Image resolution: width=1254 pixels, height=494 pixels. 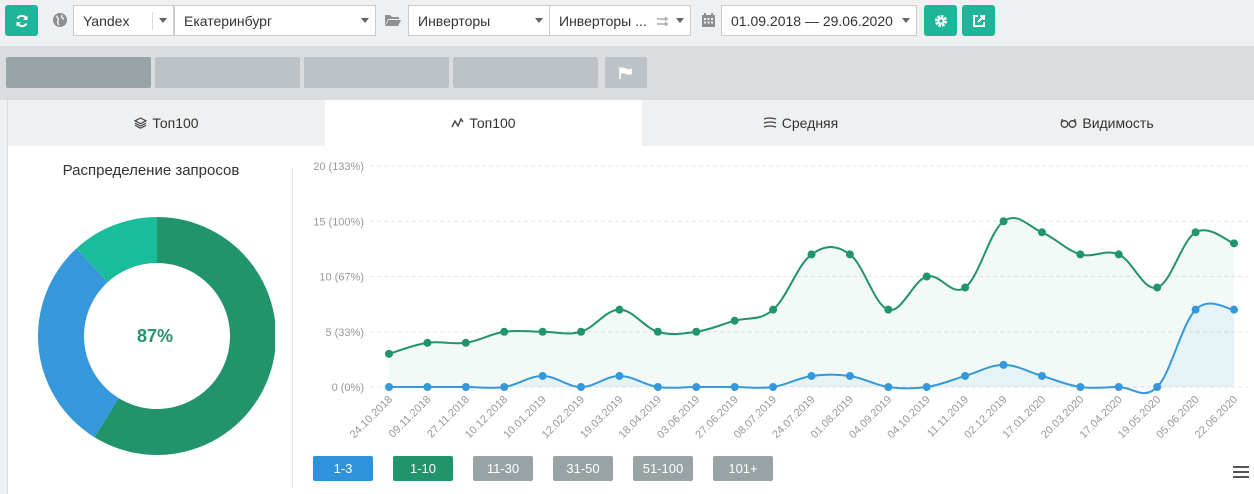 What do you see at coordinates (940, 20) in the screenshot?
I see `settings-button` at bounding box center [940, 20].